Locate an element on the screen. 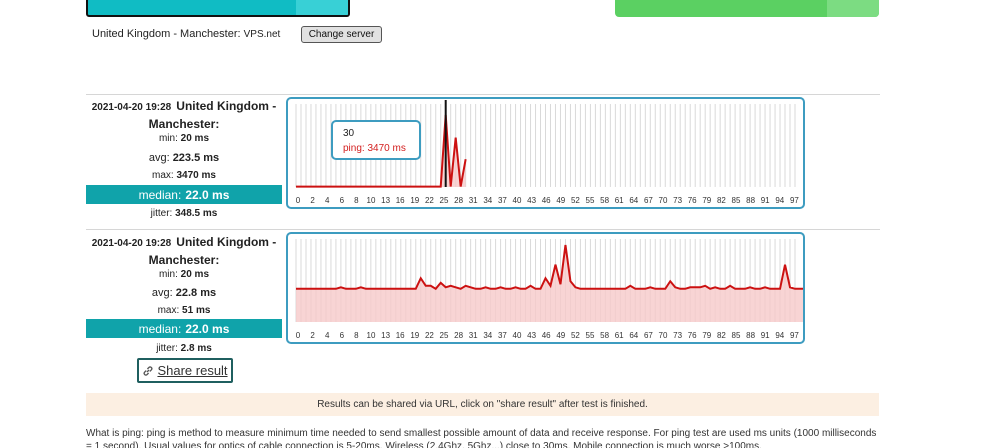 This screenshot has width=999, height=448. x-tick-label: 40 is located at coordinates (517, 335).